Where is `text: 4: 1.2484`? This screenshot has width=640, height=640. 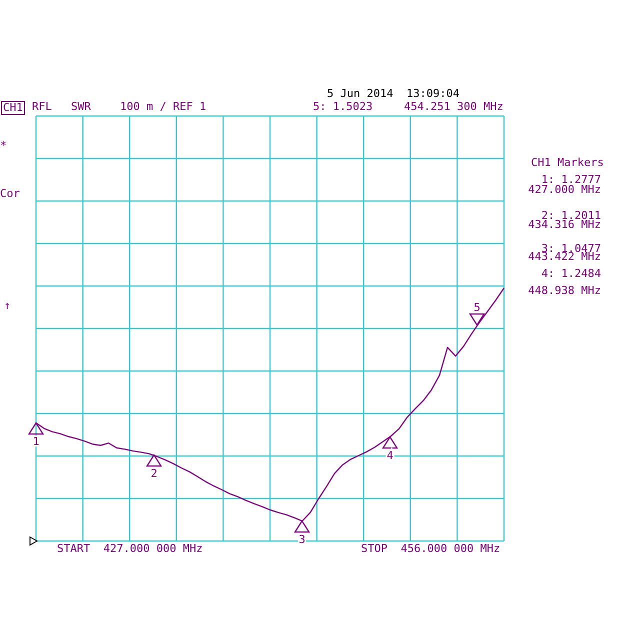
text: 4: 1.2484 is located at coordinates (571, 273).